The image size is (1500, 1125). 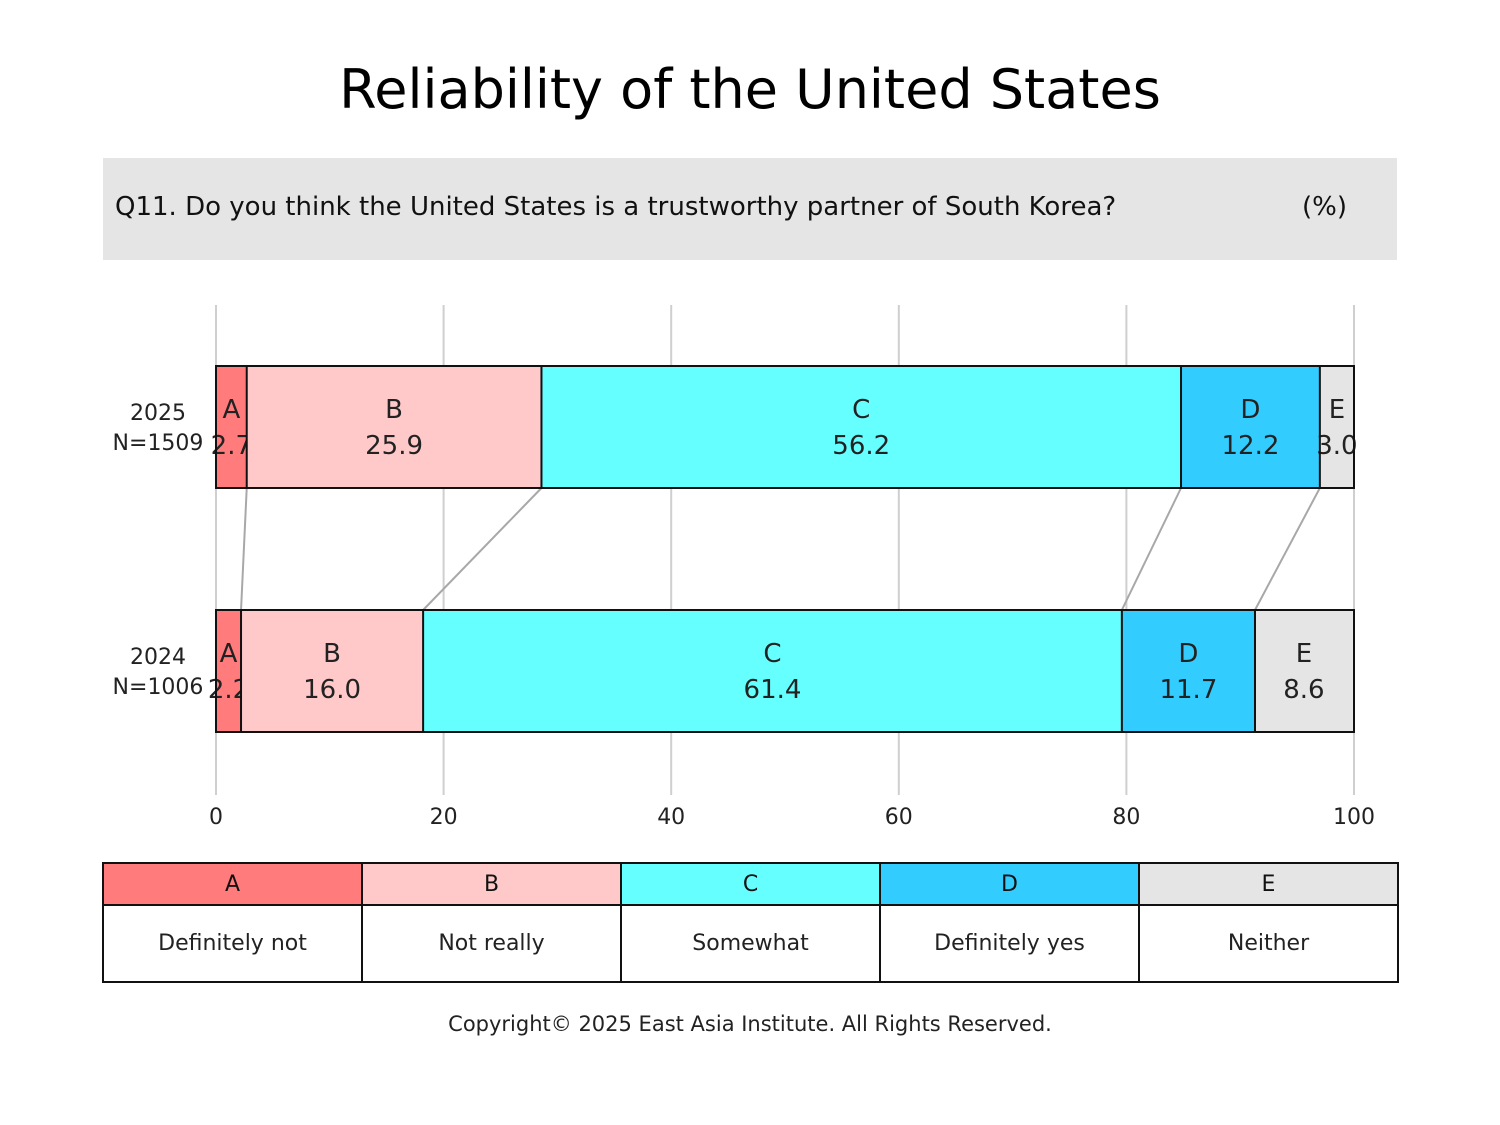 What do you see at coordinates (1324, 207) in the screenshot?
I see `unit-label: (%)` at bounding box center [1324, 207].